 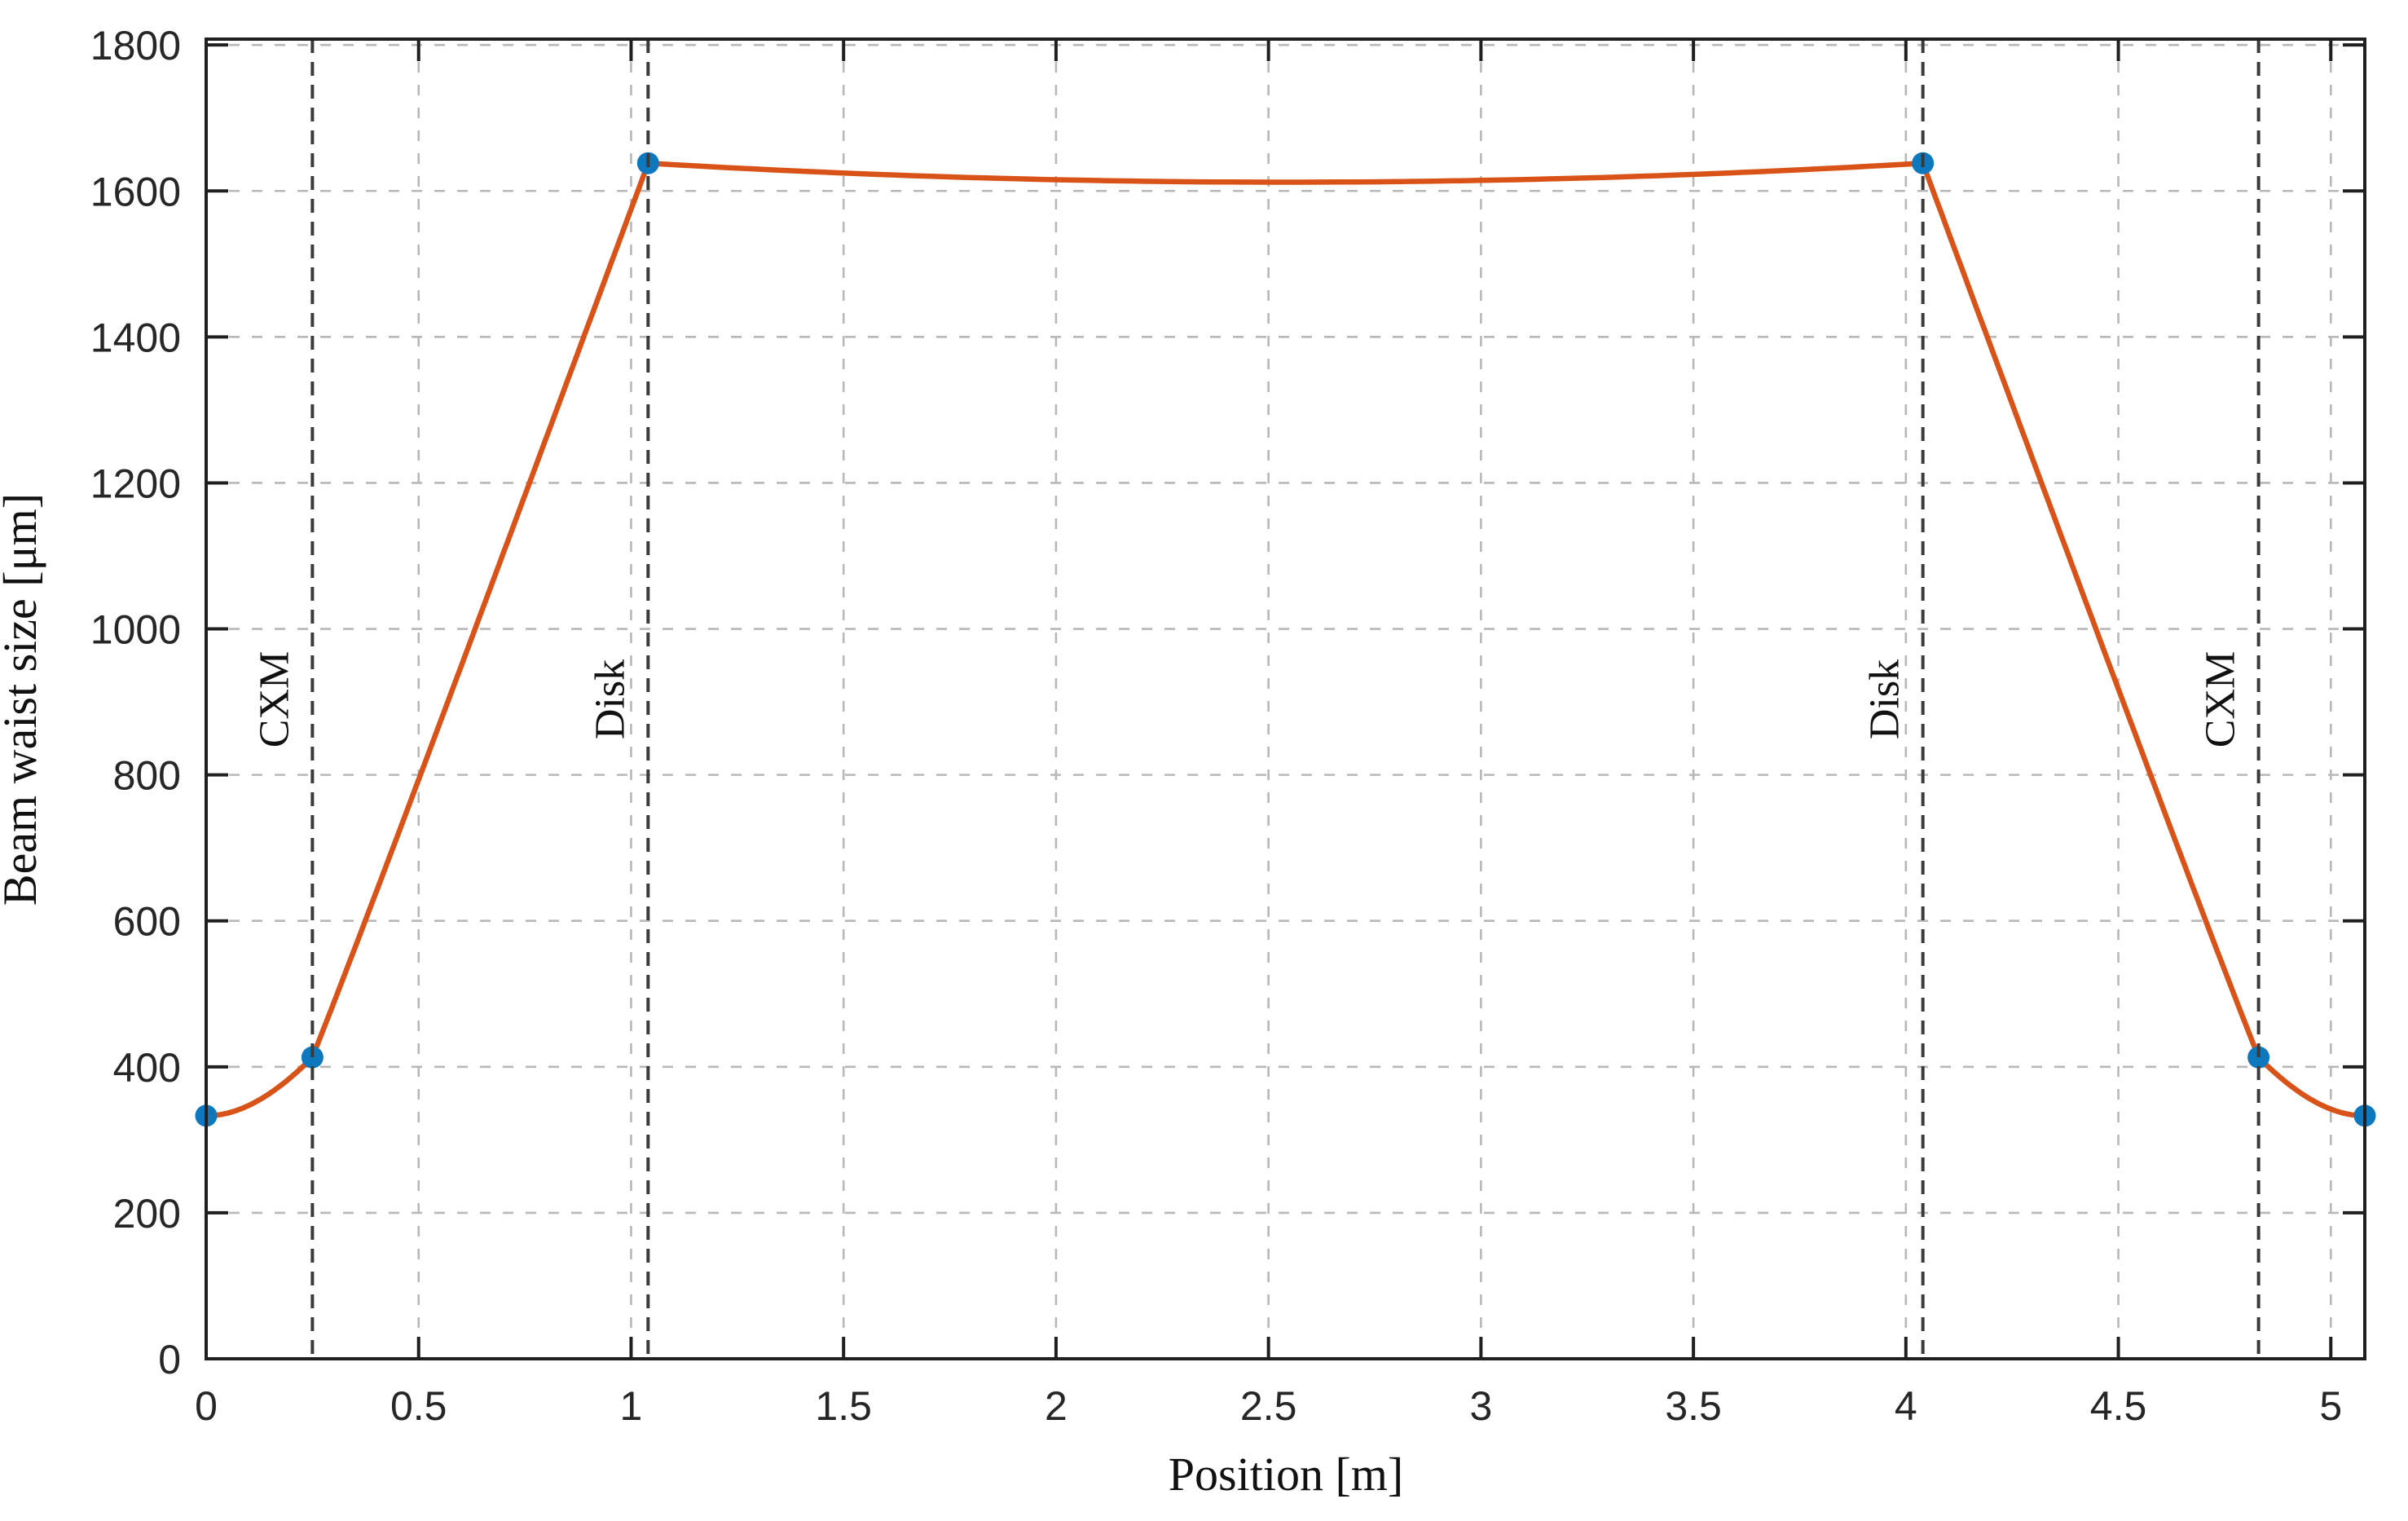 I want to click on x-tick-label: 3.5, so click(x=1694, y=1406).